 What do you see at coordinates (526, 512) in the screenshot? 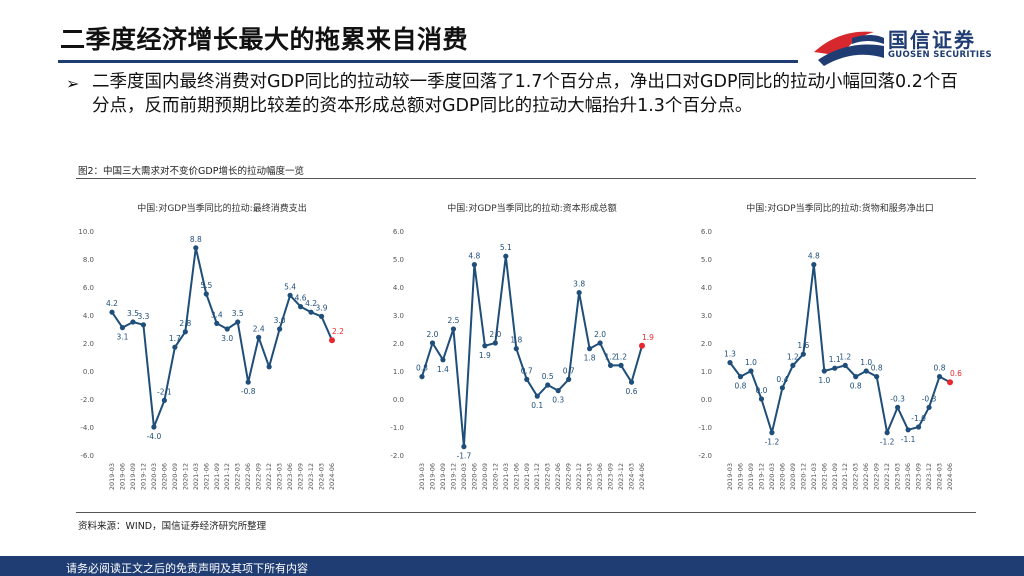
I see `figure-divider-bottom` at bounding box center [526, 512].